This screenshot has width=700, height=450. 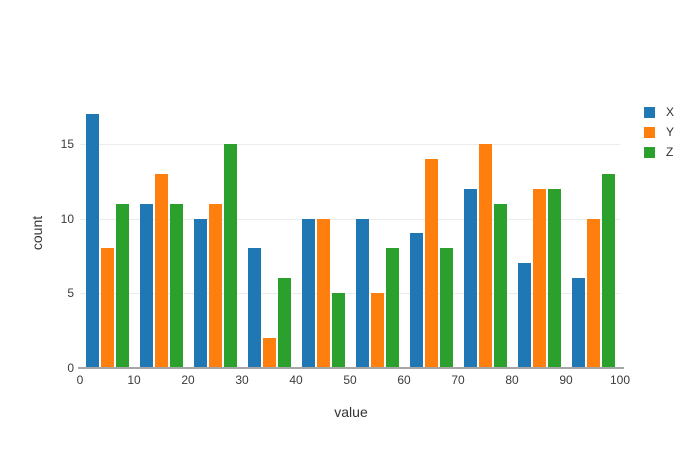 What do you see at coordinates (70, 293) in the screenshot?
I see `y-tick-label: 5` at bounding box center [70, 293].